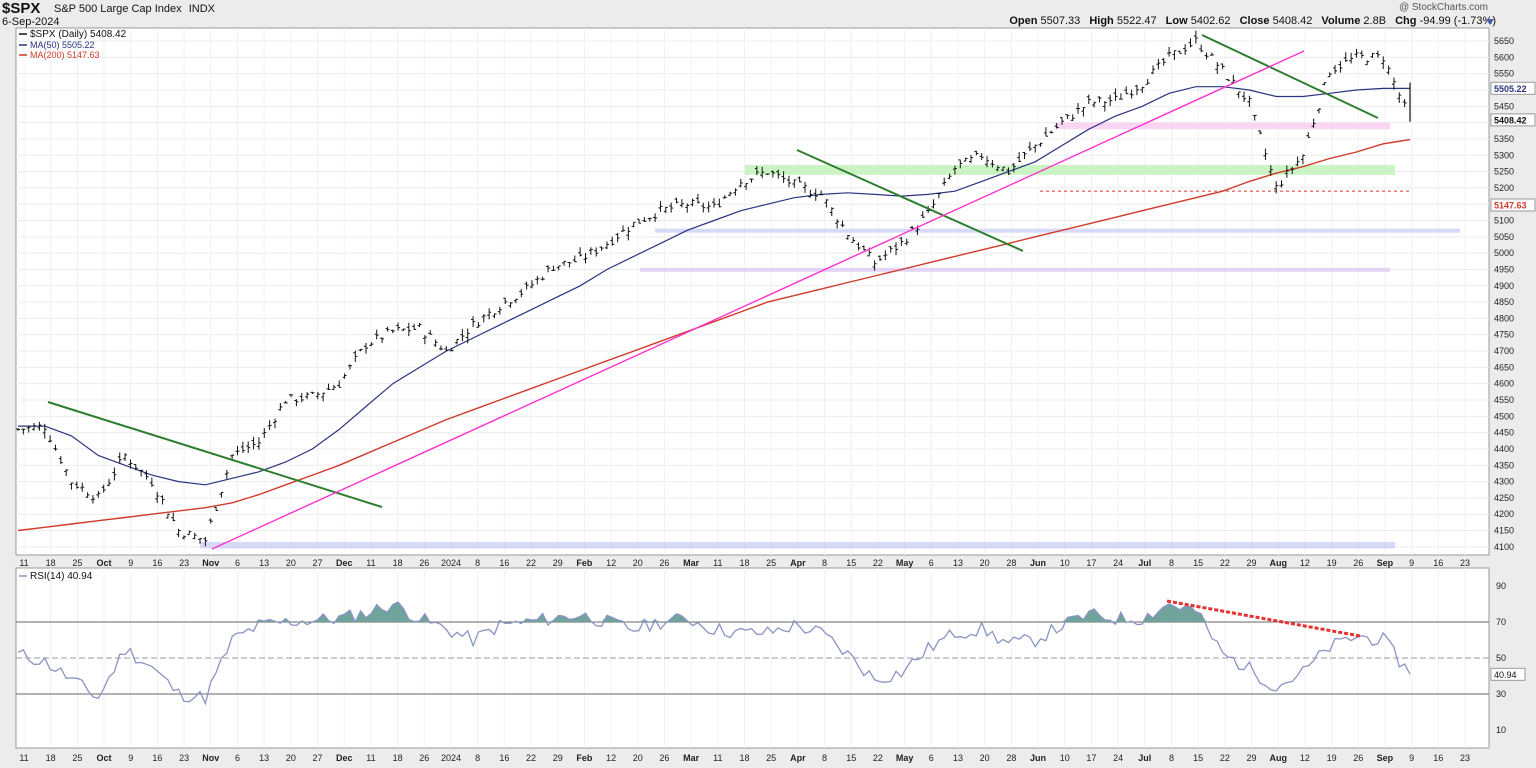  What do you see at coordinates (1176, 21) in the screenshot?
I see `low-label: Low` at bounding box center [1176, 21].